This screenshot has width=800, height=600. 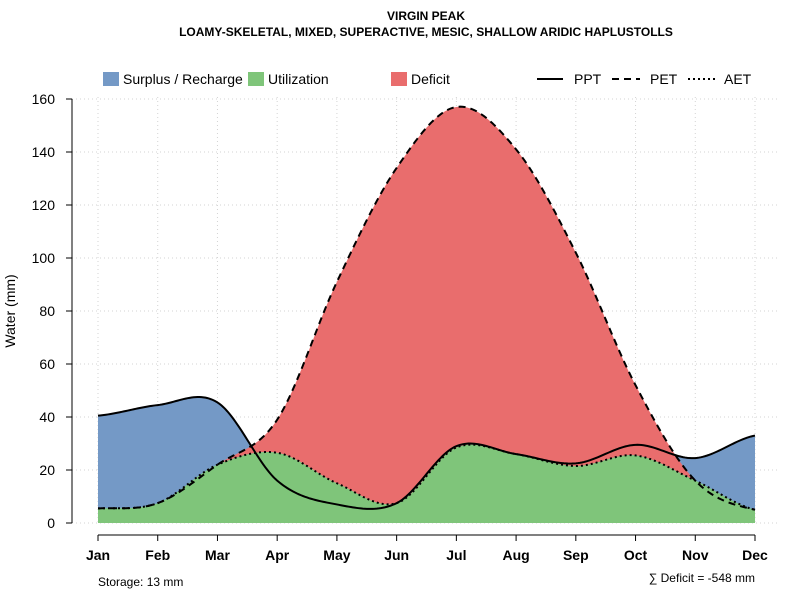 What do you see at coordinates (277, 555) in the screenshot?
I see `x-tick-label: Apr` at bounding box center [277, 555].